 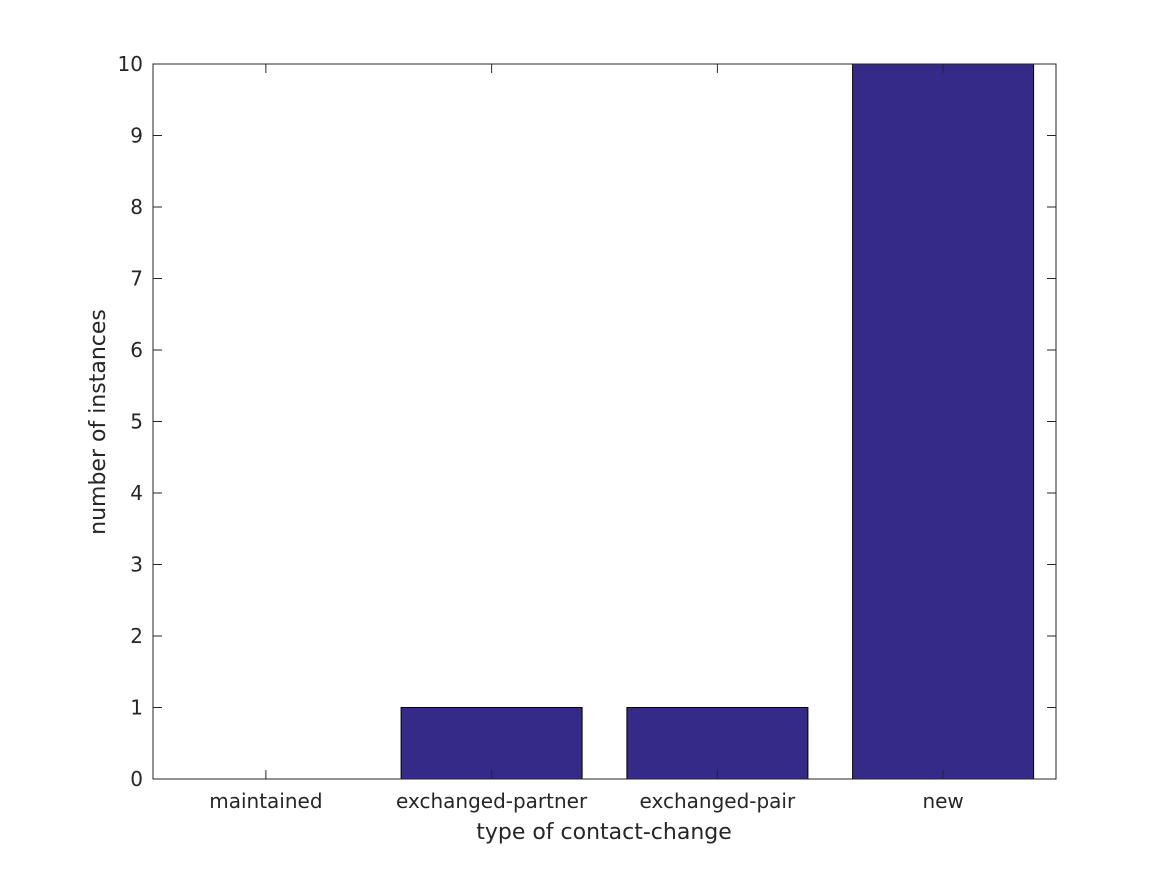 What do you see at coordinates (136, 493) in the screenshot?
I see `y-tick-label: 4` at bounding box center [136, 493].